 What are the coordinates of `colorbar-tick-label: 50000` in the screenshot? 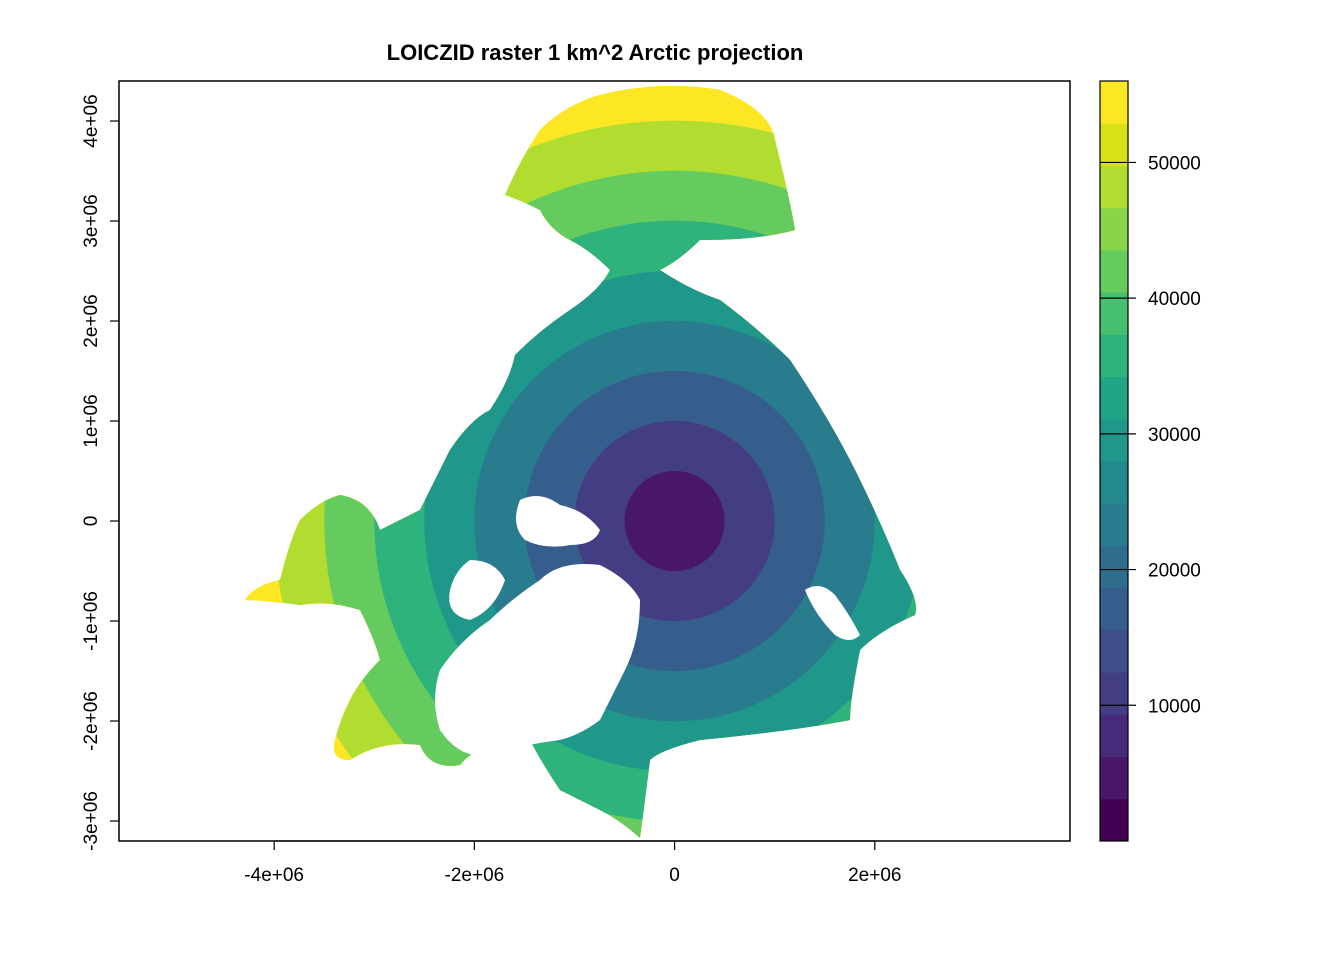 It's located at (1174, 163).